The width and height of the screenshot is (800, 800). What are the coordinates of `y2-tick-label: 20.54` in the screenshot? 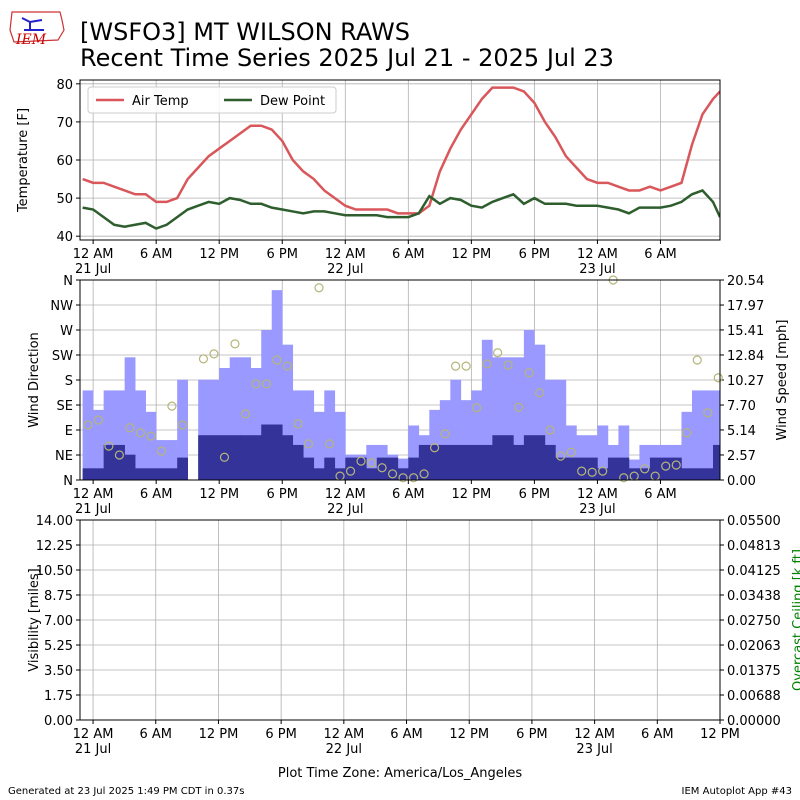 It's located at (745, 281).